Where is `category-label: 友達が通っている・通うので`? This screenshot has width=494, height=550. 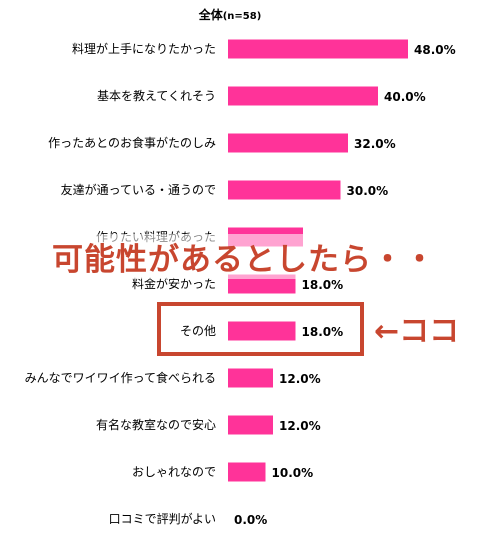 category-label: 友達が通っている・通うので is located at coordinates (138, 189).